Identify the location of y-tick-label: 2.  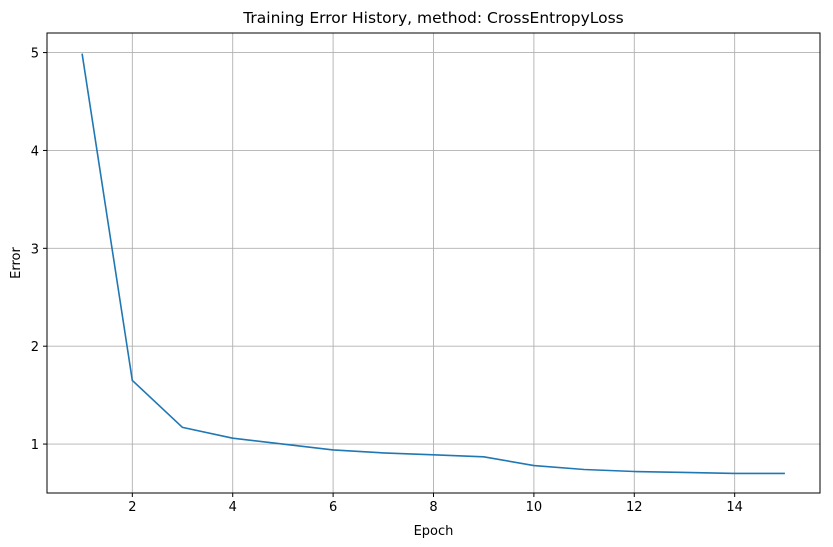
(35, 347).